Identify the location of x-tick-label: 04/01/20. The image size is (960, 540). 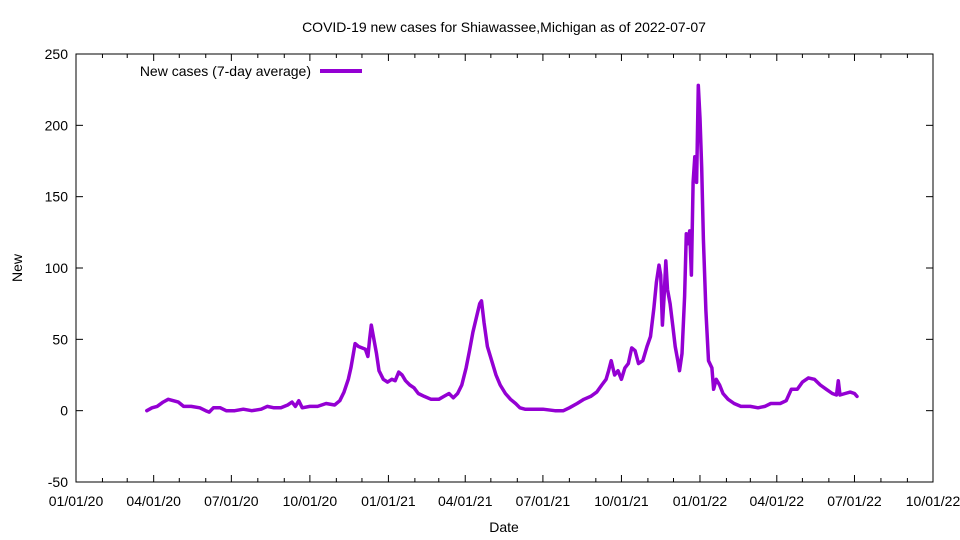
(153, 501).